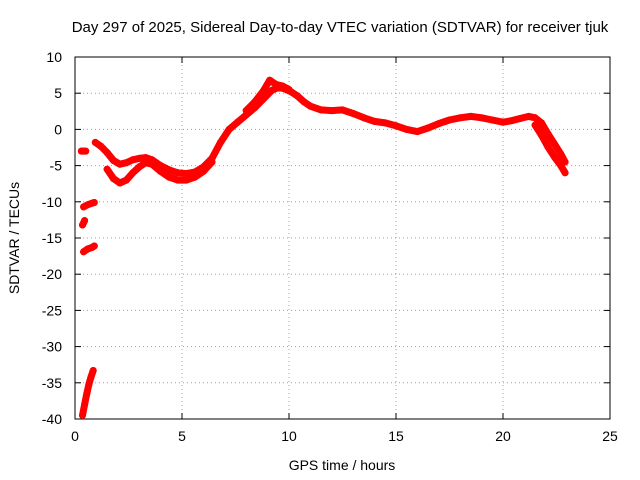  Describe the element at coordinates (52, 202) in the screenshot. I see `y-tick-label: -10` at that location.